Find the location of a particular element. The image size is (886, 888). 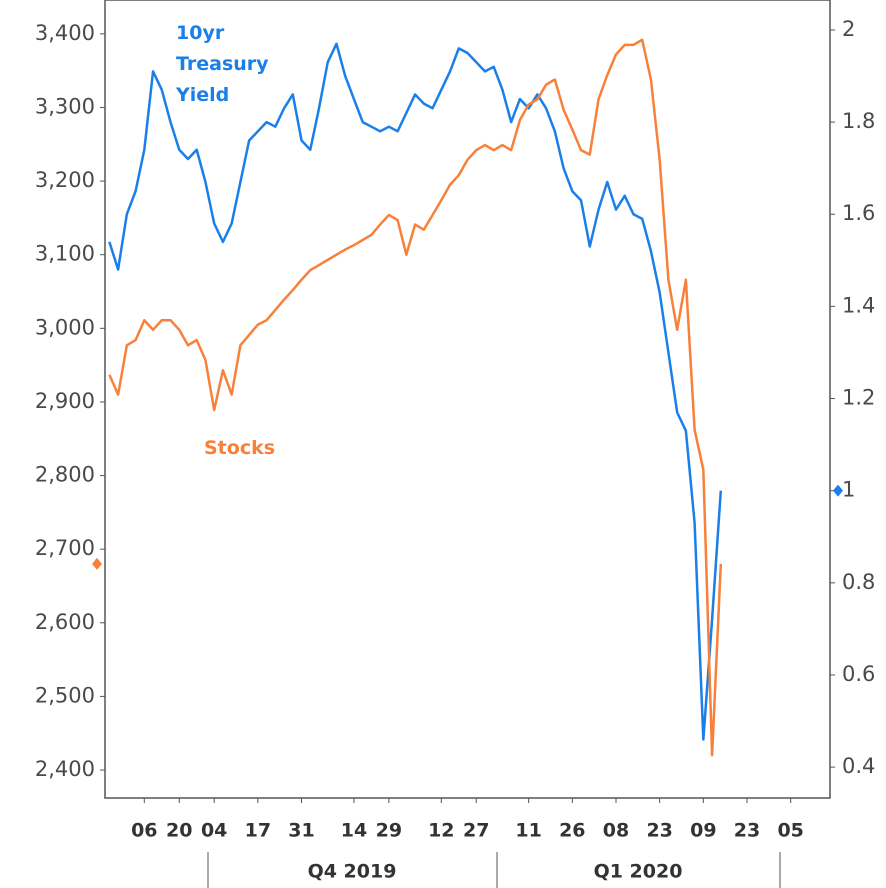

series-label: 10yr Treasury Yield is located at coordinates (222, 64).